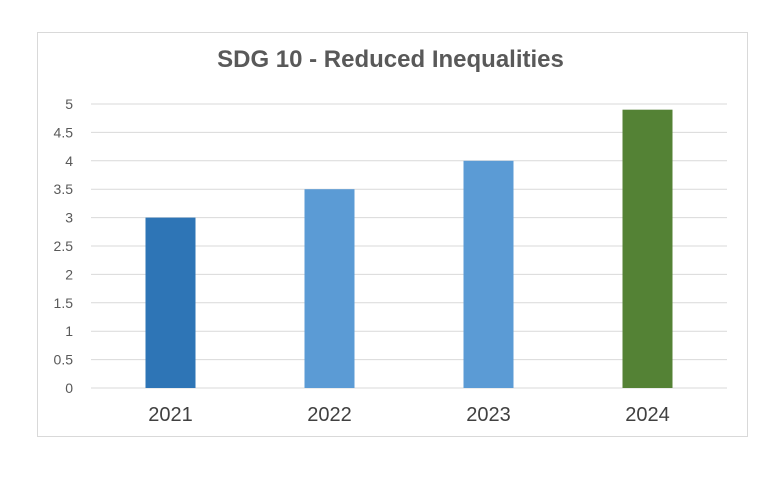  Describe the element at coordinates (390, 59) in the screenshot. I see `chart-title: SDG 10 - Reduced Inequalities` at that location.